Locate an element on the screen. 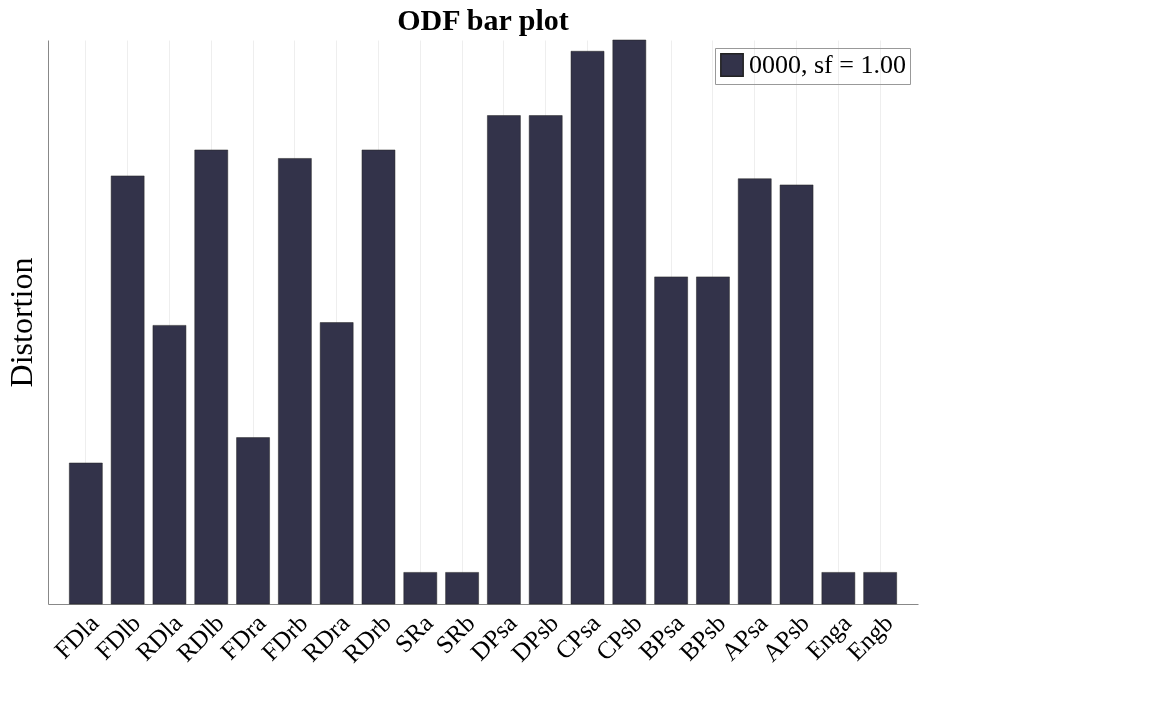 The width and height of the screenshot is (1173, 704). chart-title: ODF bar plot is located at coordinates (483, 19).